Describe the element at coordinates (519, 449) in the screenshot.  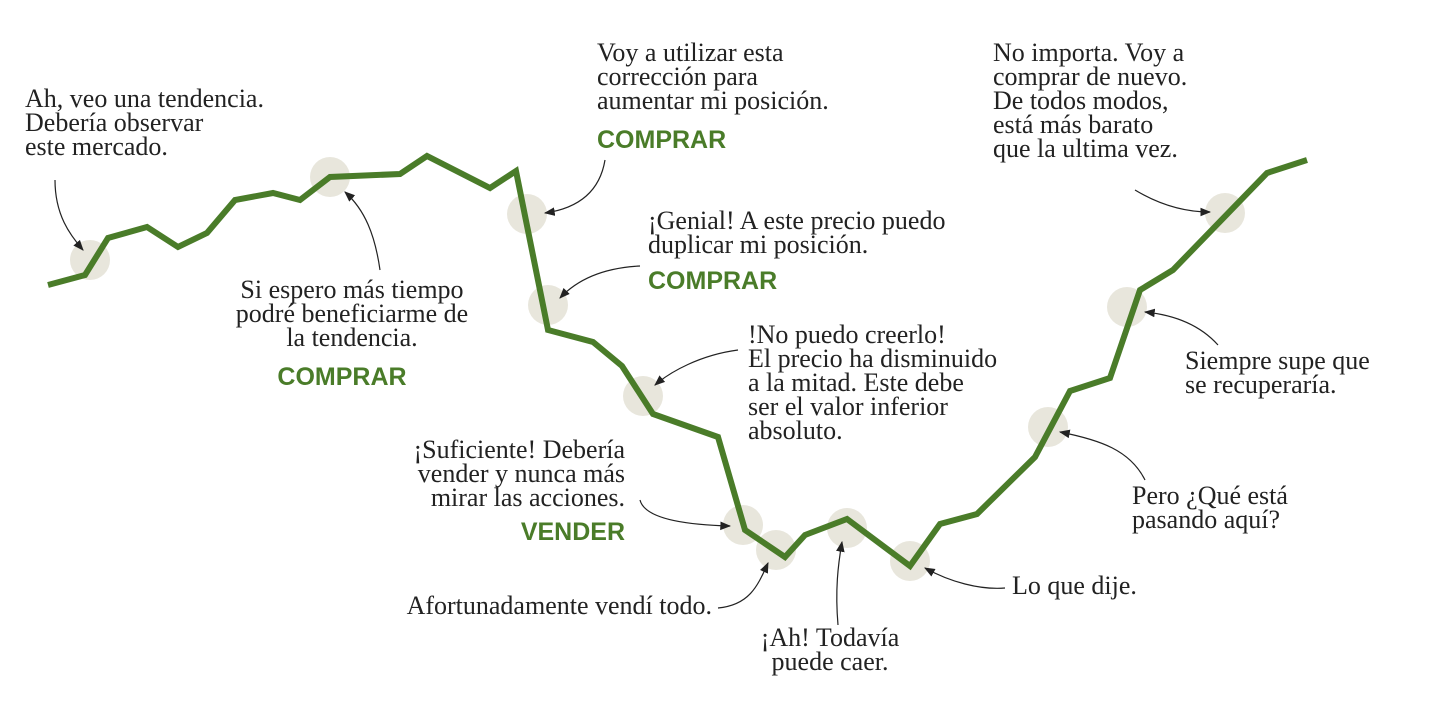
I see `annotation-text: ¡Suficiente! Debería` at that location.